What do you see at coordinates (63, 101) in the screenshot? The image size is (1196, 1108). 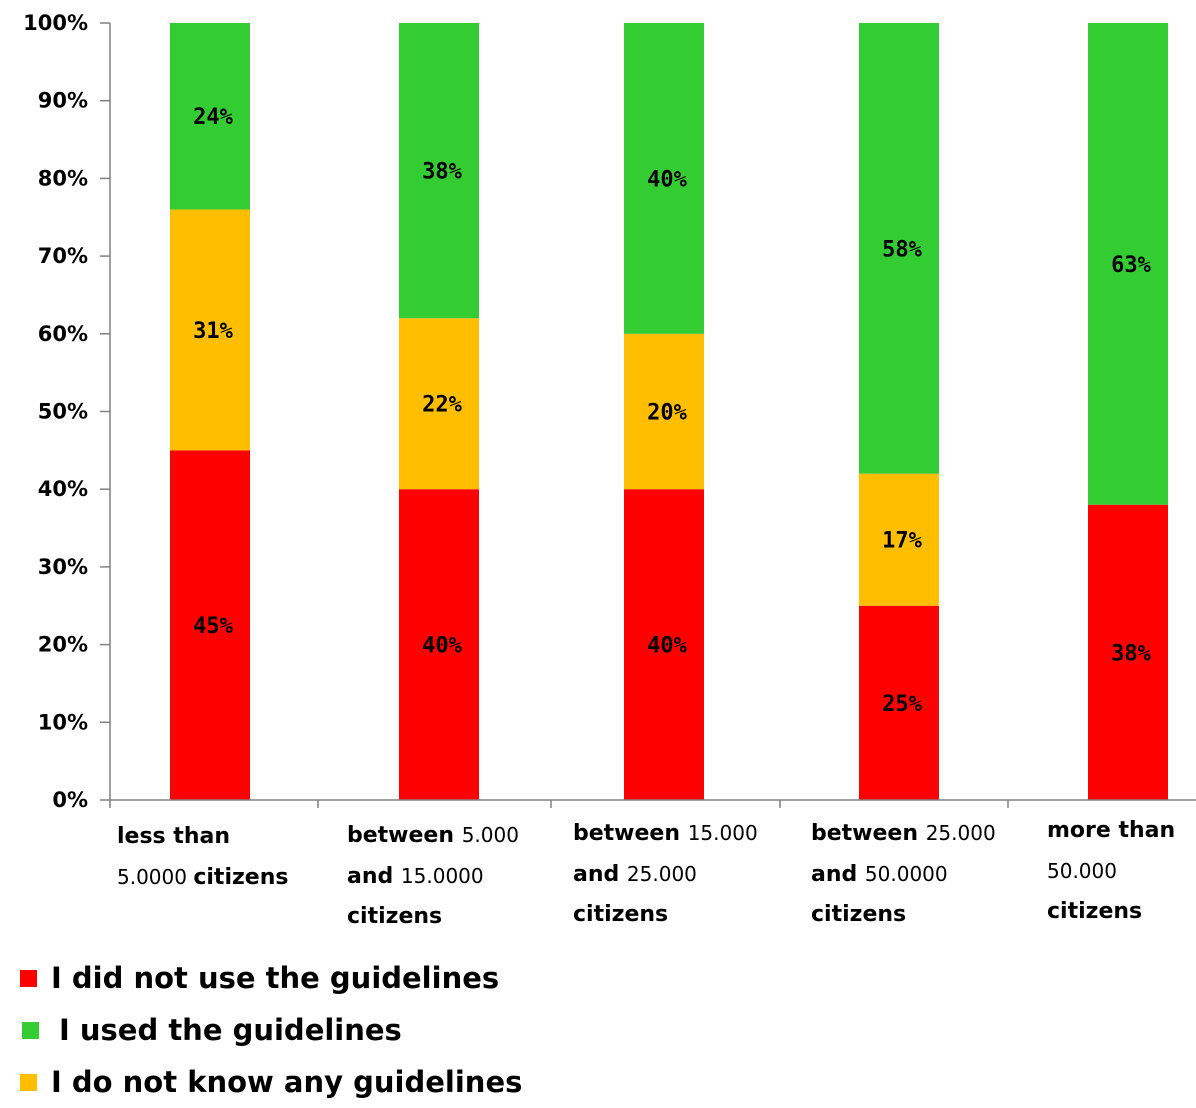 I see `y-tick-label: 90%` at bounding box center [63, 101].